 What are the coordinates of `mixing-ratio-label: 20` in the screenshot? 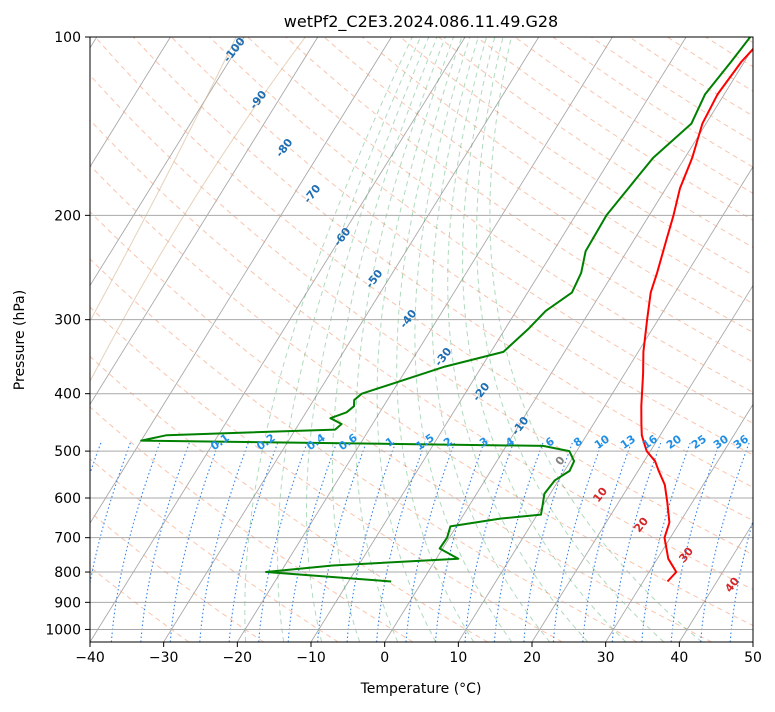 It's located at (674, 442).